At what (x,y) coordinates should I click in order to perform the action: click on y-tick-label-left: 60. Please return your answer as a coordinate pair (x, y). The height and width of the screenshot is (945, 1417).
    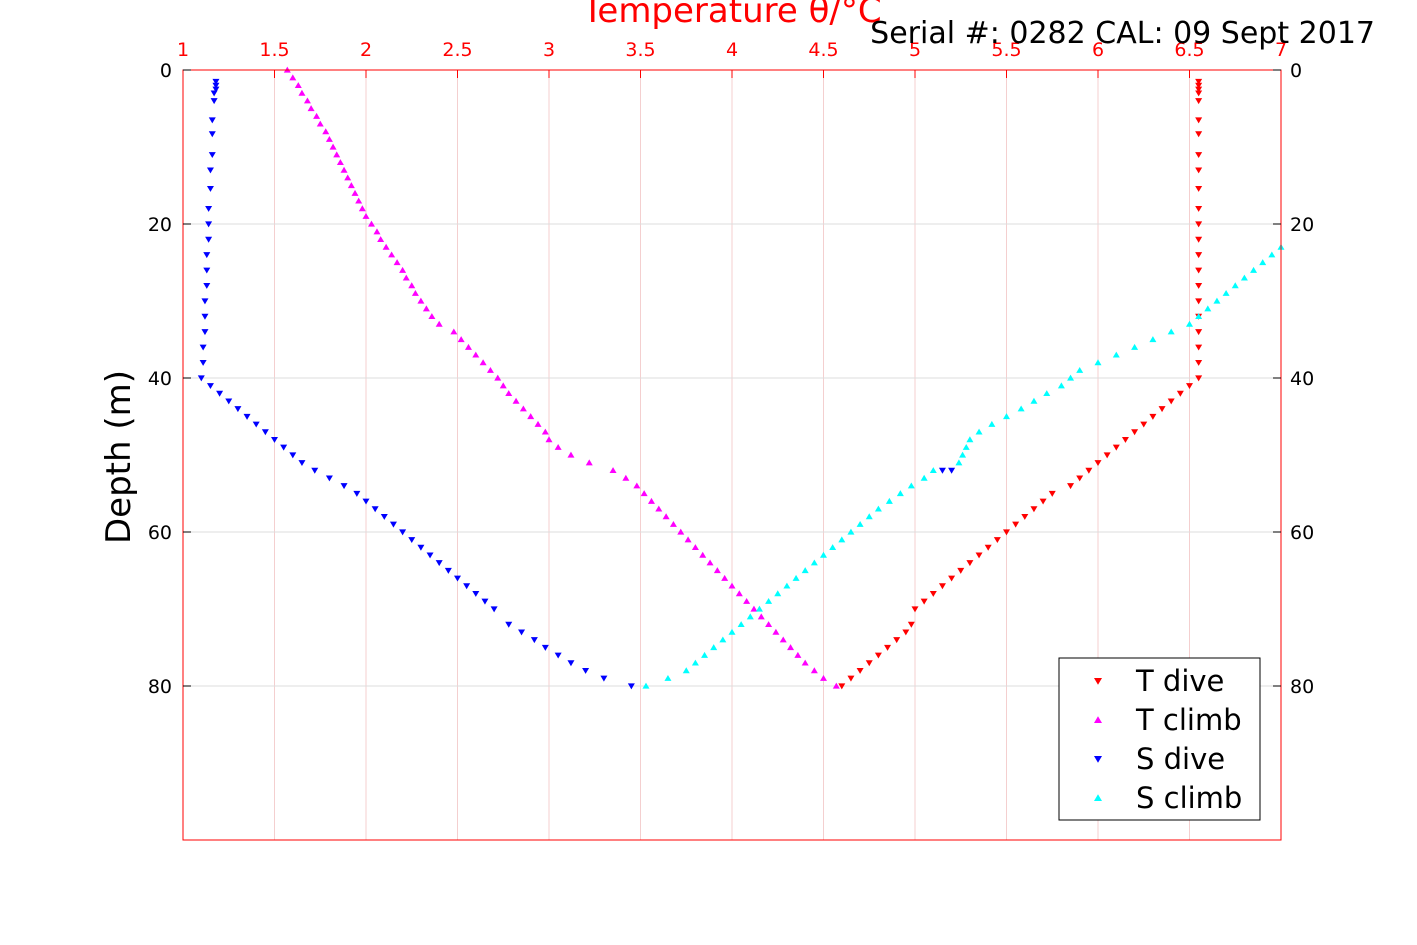
    Looking at the image, I should click on (160, 533).